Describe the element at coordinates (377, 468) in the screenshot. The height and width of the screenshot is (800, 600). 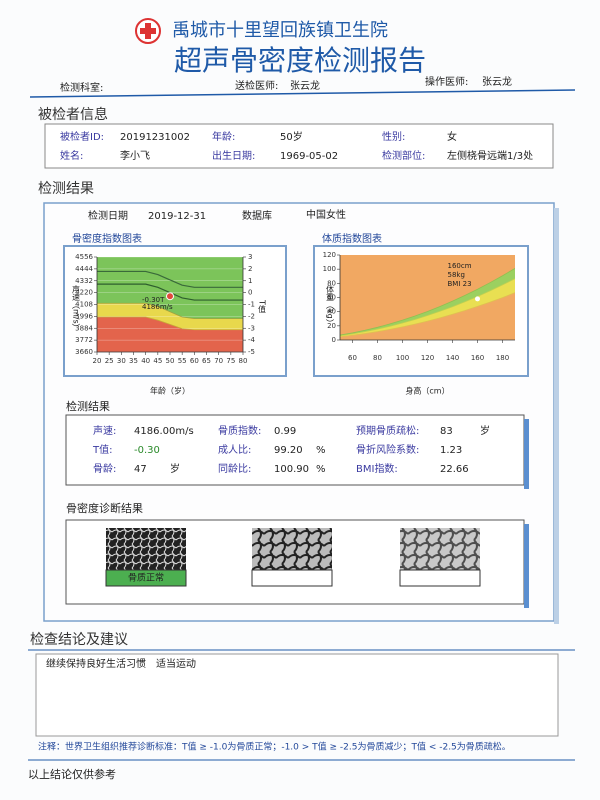
I see `measure-label: BMI指数:` at that location.